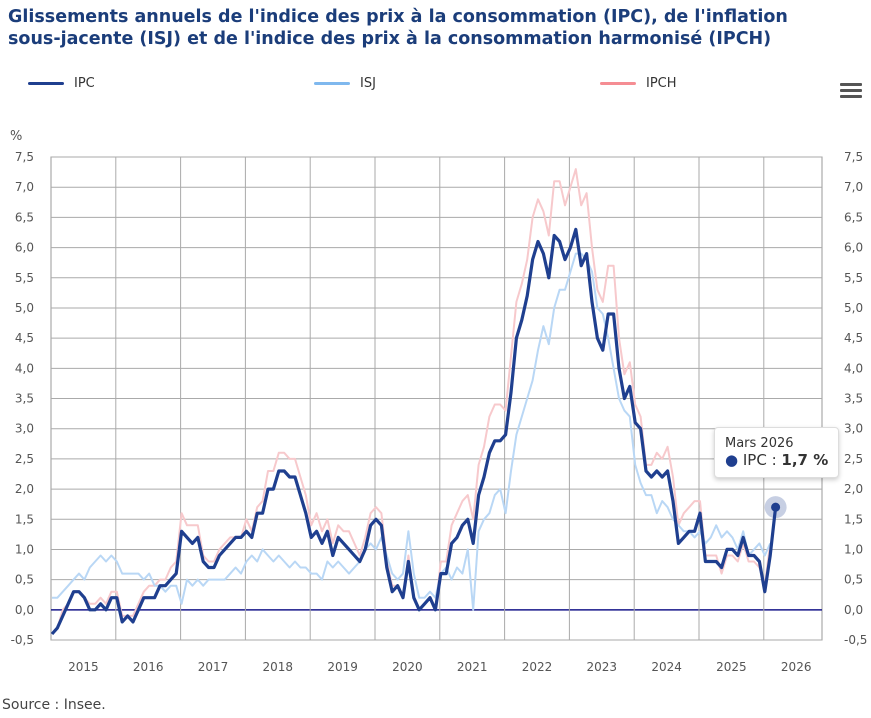 The height and width of the screenshot is (718, 871). Describe the element at coordinates (853, 368) in the screenshot. I see `y-tick-label-right: 4,0` at that location.